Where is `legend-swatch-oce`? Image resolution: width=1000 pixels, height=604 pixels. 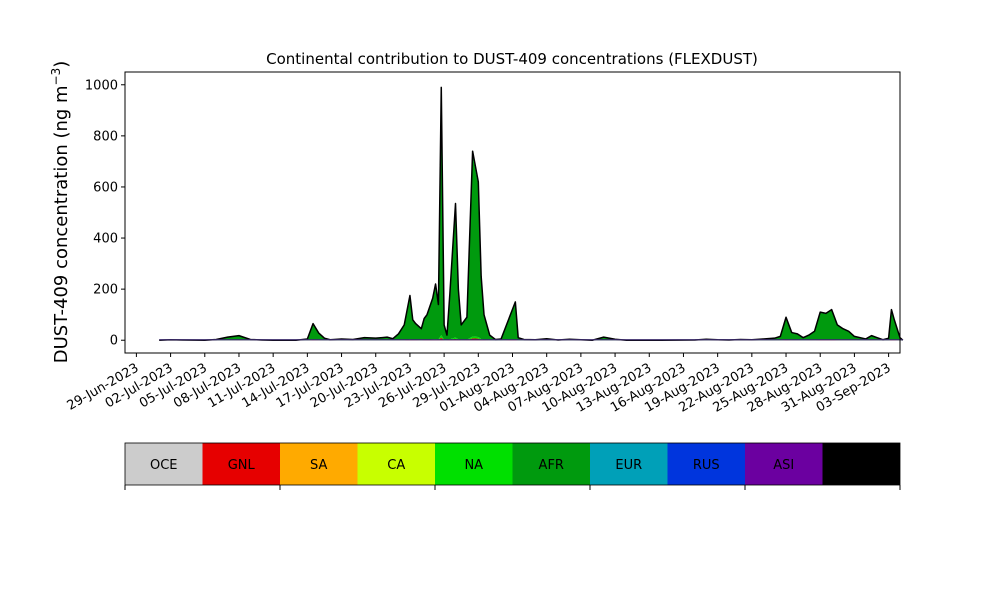 legend-swatch-oce is located at coordinates (164, 464).